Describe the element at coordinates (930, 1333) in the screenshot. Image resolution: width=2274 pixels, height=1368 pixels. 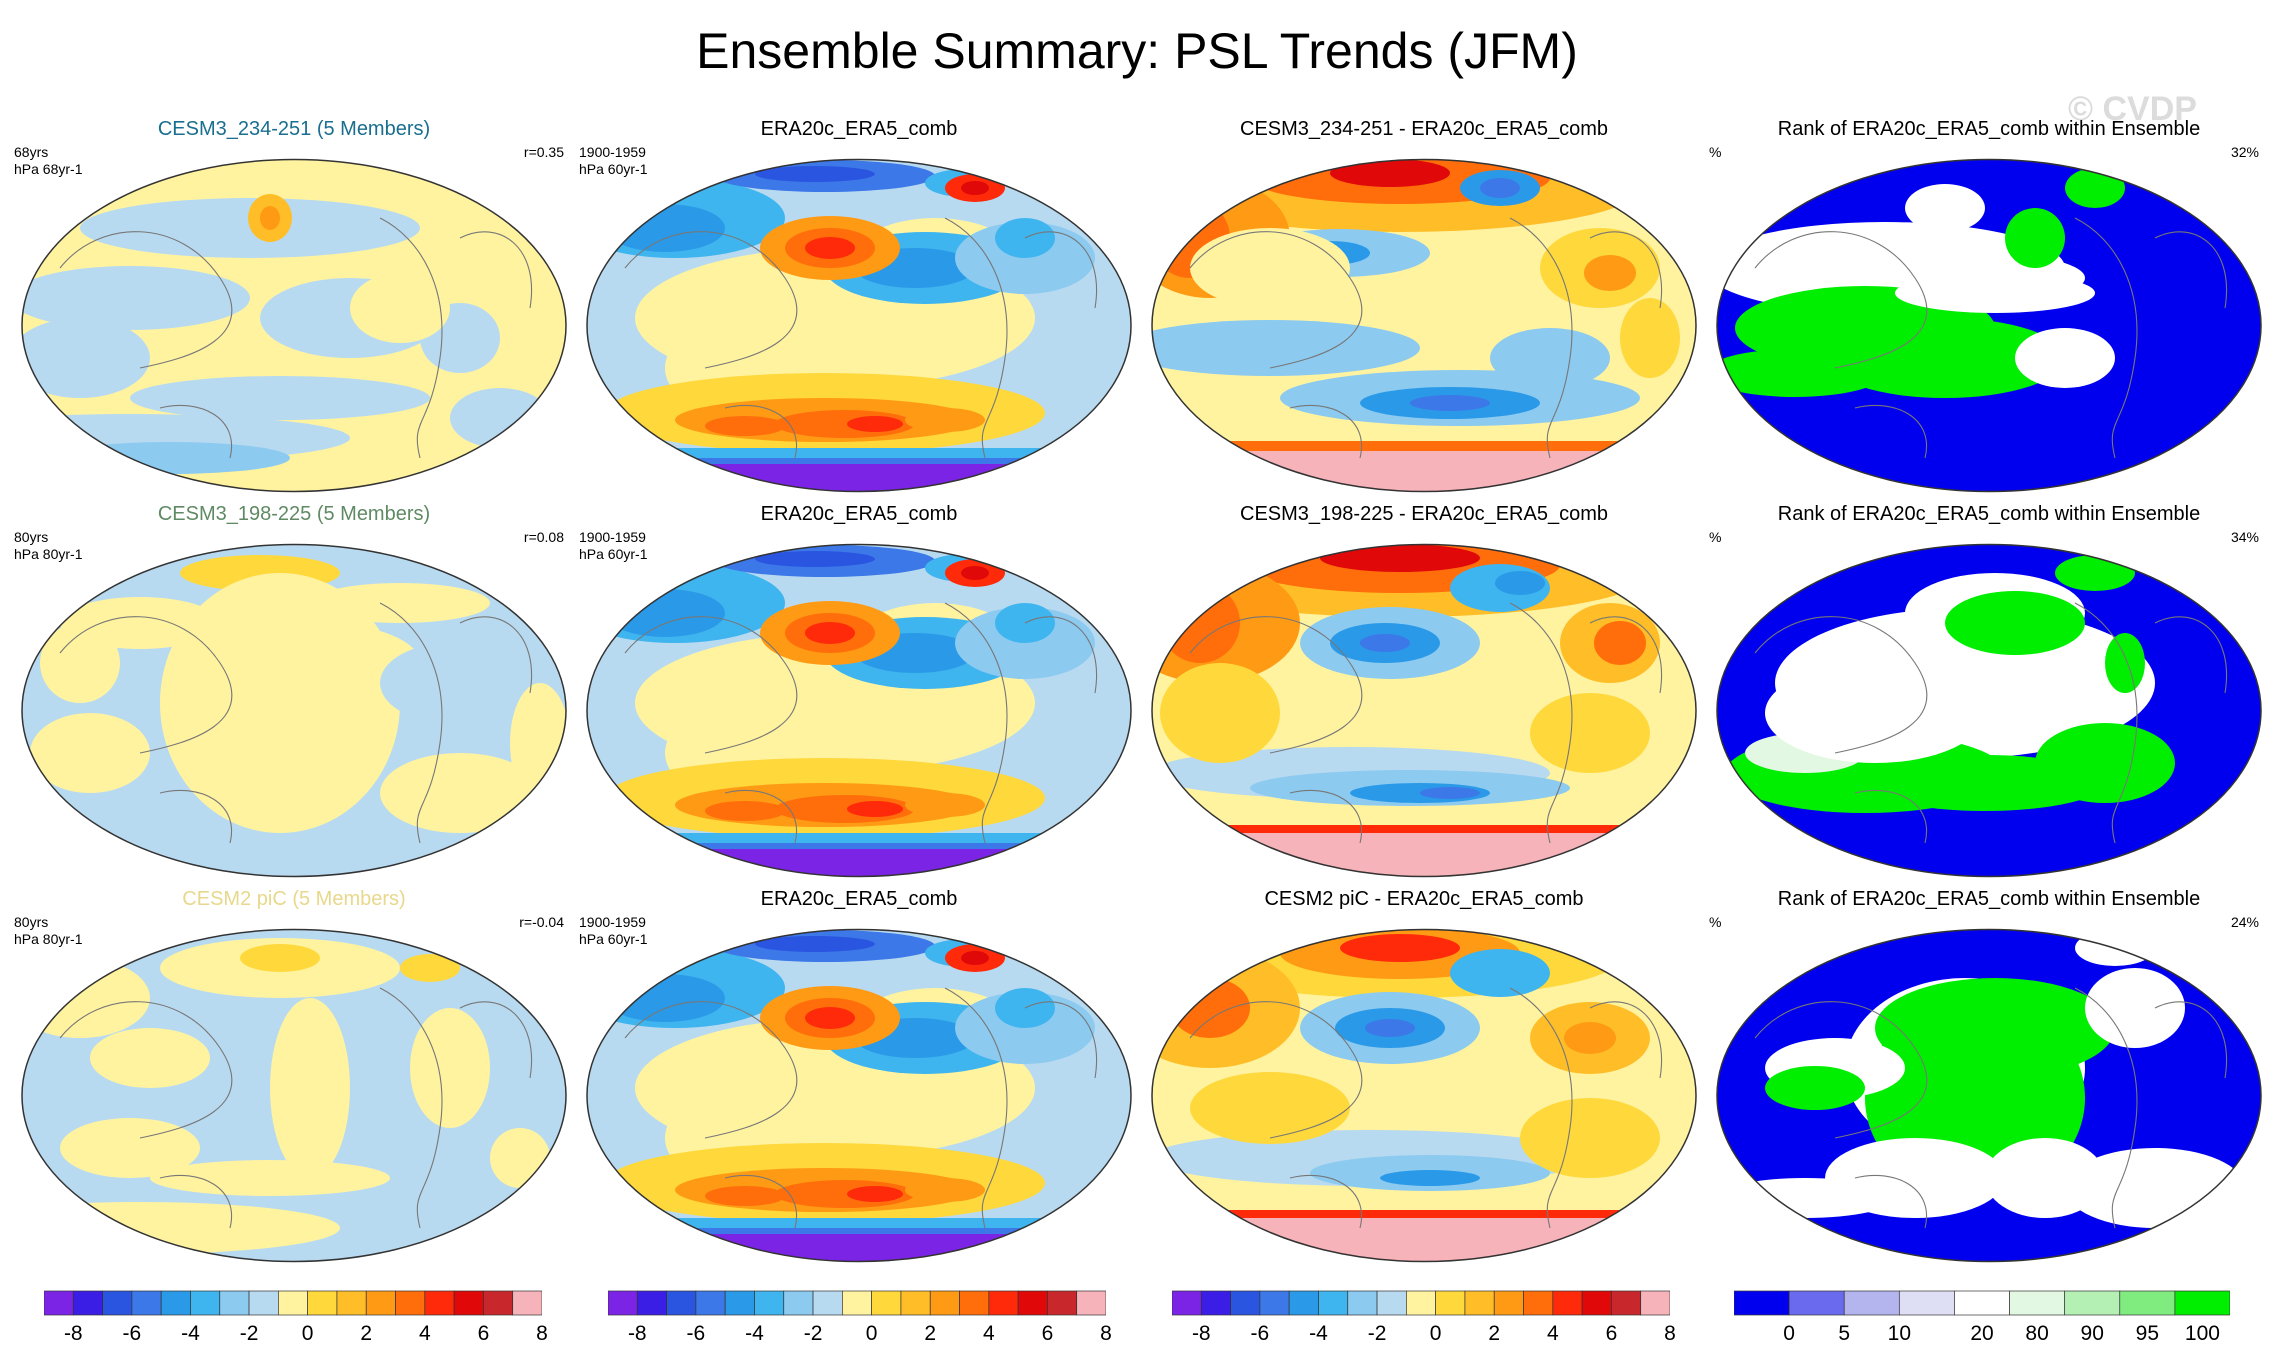
I see `colorbar-tick-label: 2` at that location.